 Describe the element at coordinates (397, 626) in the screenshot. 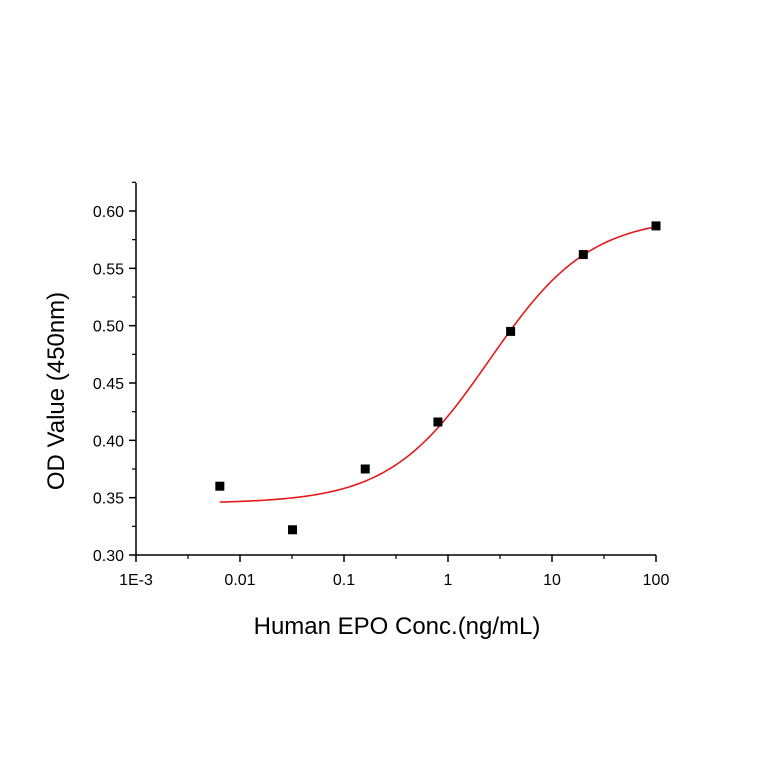

I see `x-axis-title: Human EPO Conc.(ng/mL)` at that location.